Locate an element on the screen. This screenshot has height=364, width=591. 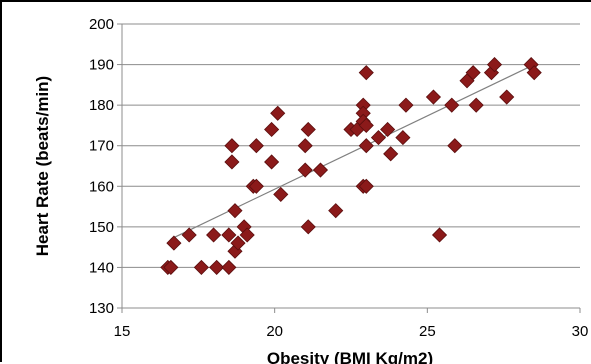
x-tick-label-15: 15 is located at coordinates (122, 331).